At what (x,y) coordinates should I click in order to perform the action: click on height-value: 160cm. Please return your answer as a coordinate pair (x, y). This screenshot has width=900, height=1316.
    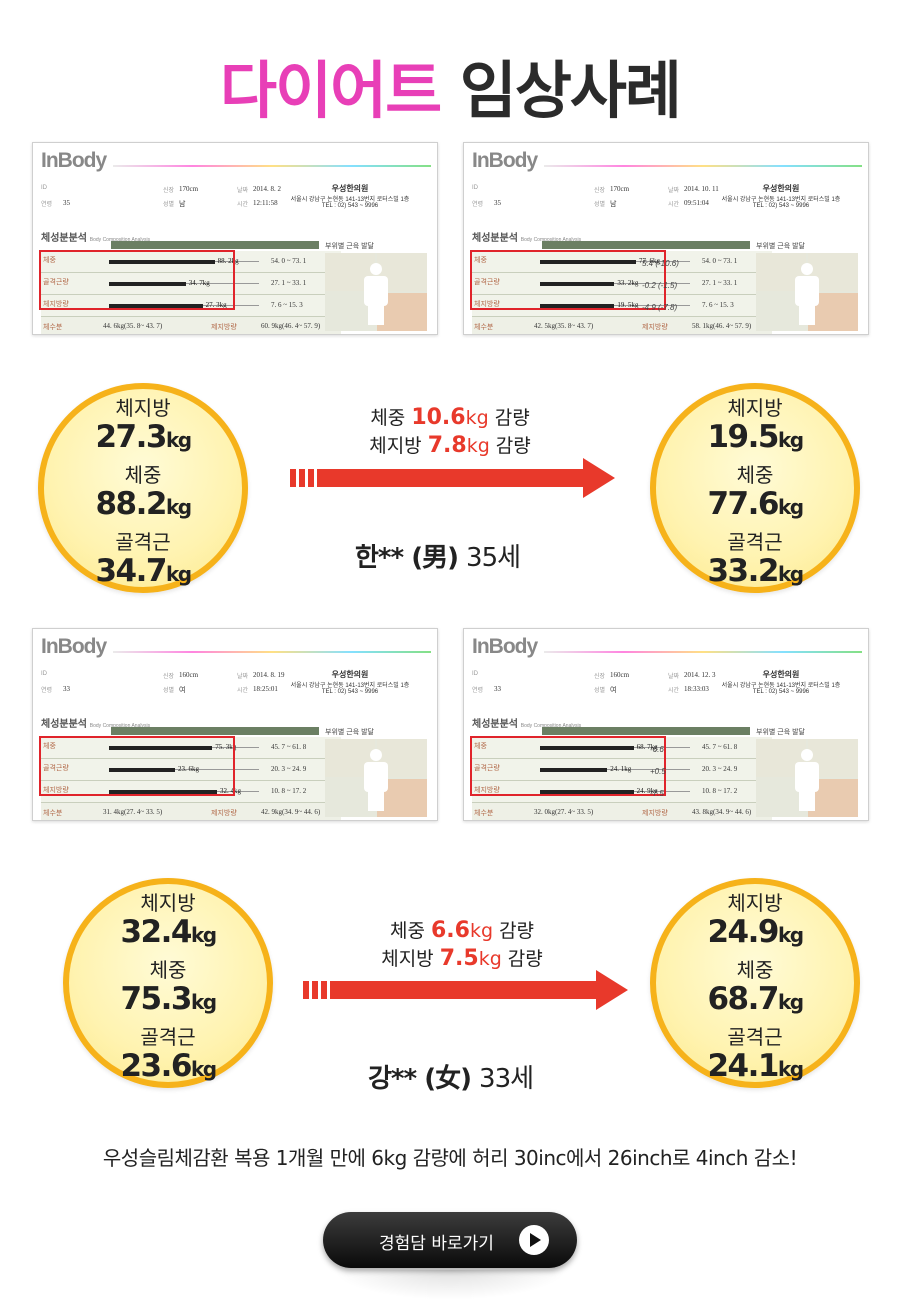
    Looking at the image, I should click on (620, 675).